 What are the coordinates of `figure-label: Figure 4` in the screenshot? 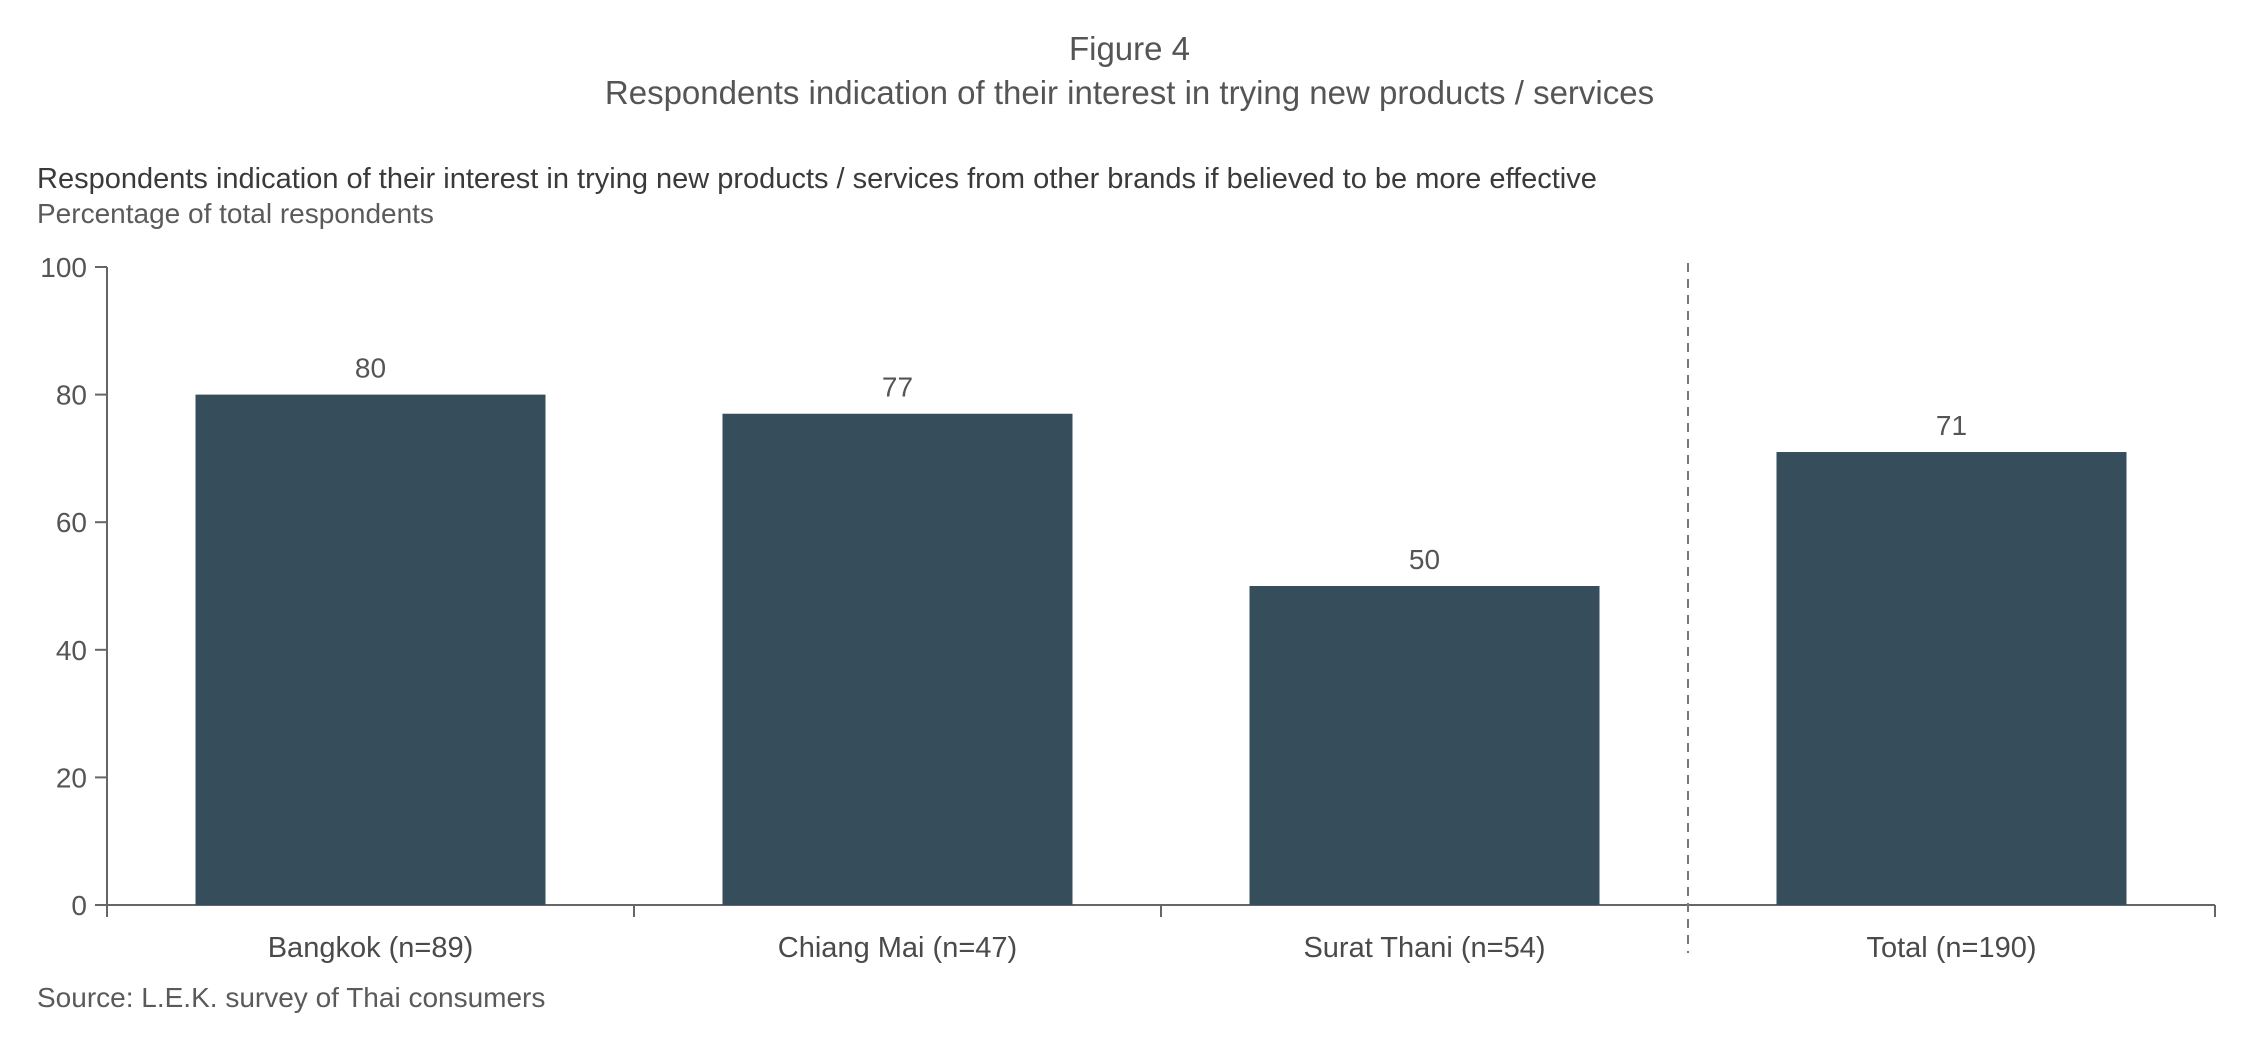 It's located at (1129, 48).